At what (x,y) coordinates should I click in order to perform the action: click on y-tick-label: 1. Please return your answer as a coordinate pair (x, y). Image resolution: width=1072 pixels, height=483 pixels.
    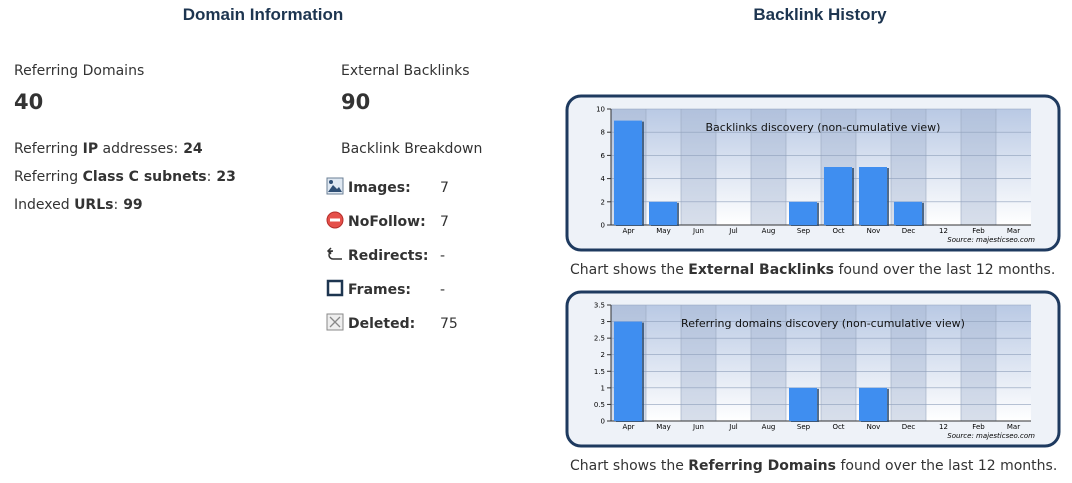
    Looking at the image, I should click on (603, 388).